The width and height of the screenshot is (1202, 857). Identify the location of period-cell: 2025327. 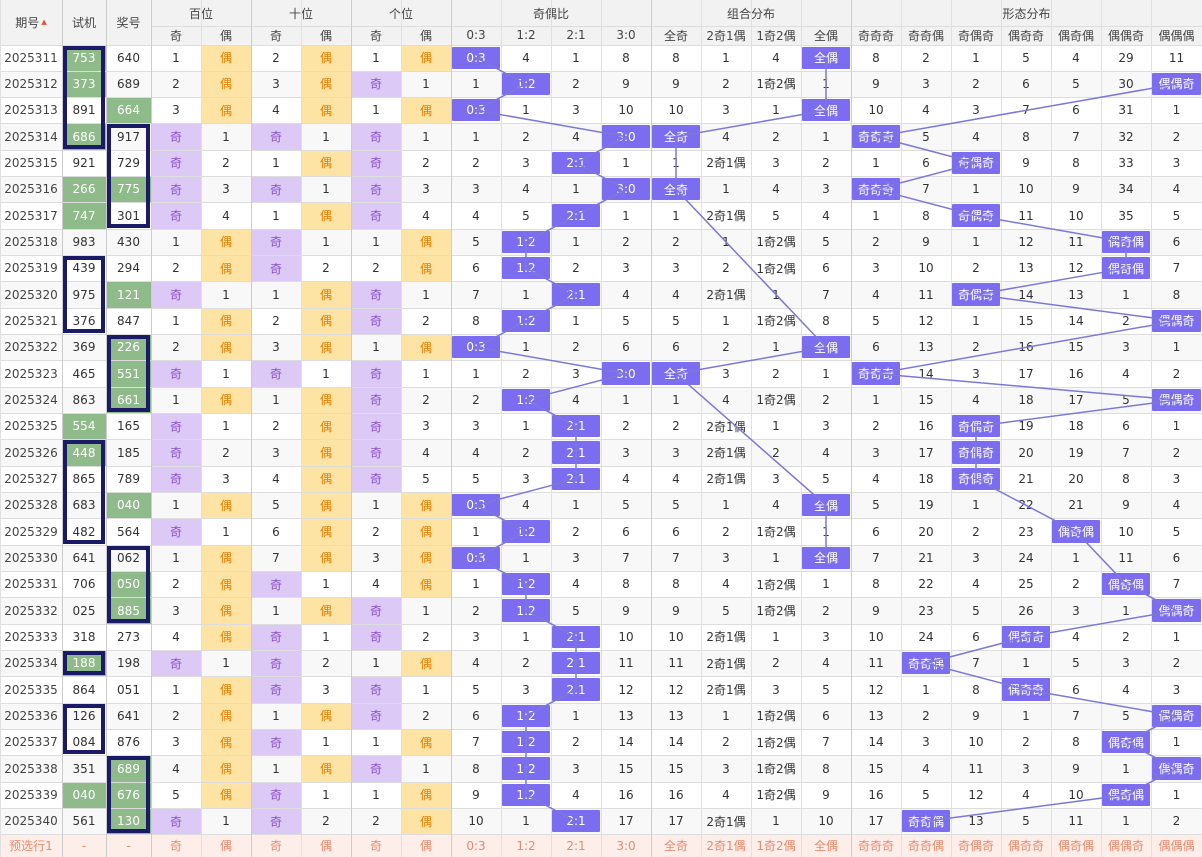
(31, 478).